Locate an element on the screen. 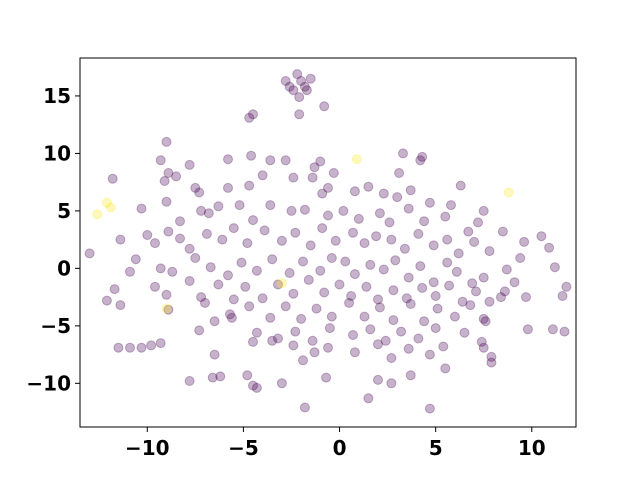 The image size is (640, 480). x-tick-label: −10 is located at coordinates (147, 448).